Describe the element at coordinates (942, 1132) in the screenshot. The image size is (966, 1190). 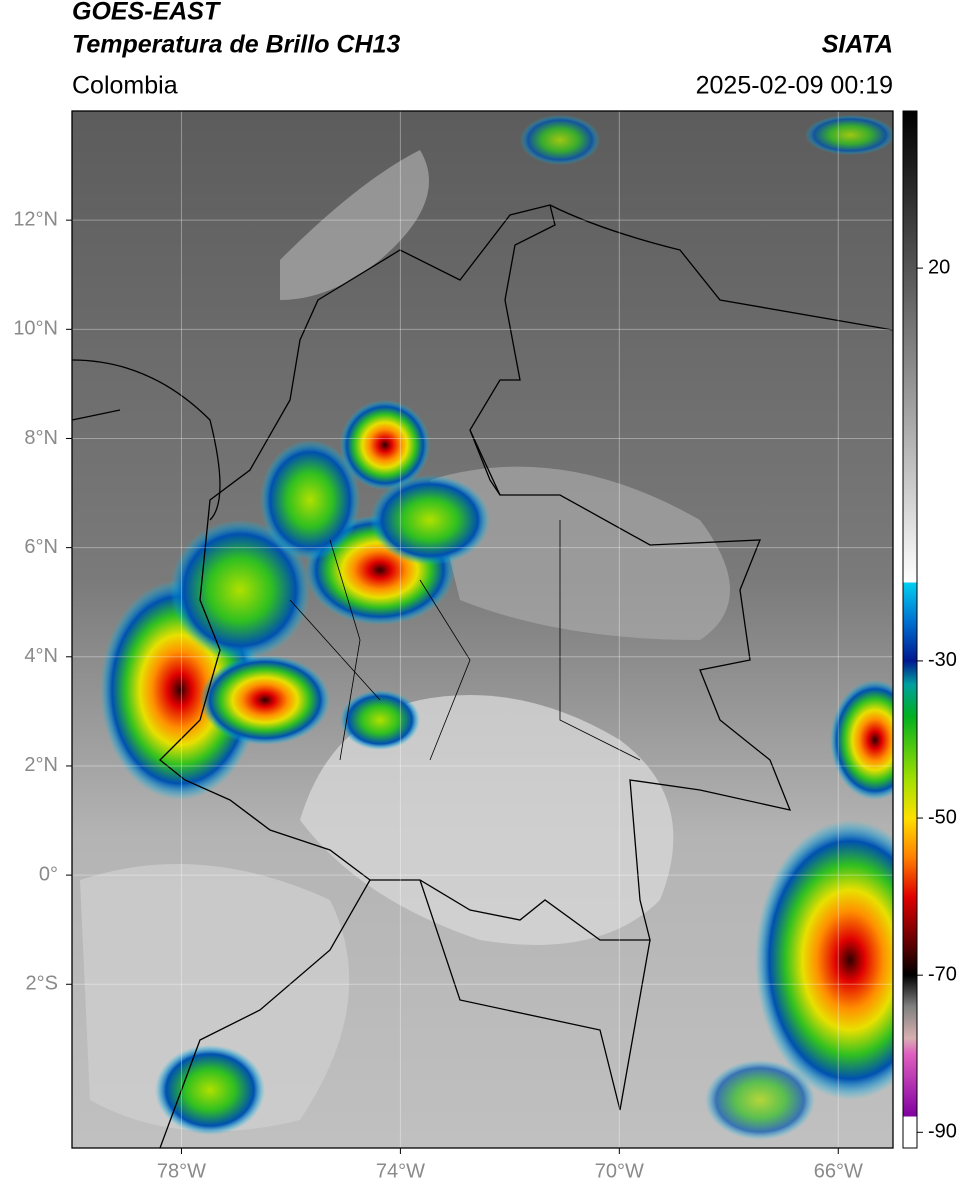
I see `colorbar-tick-label: -90` at that location.